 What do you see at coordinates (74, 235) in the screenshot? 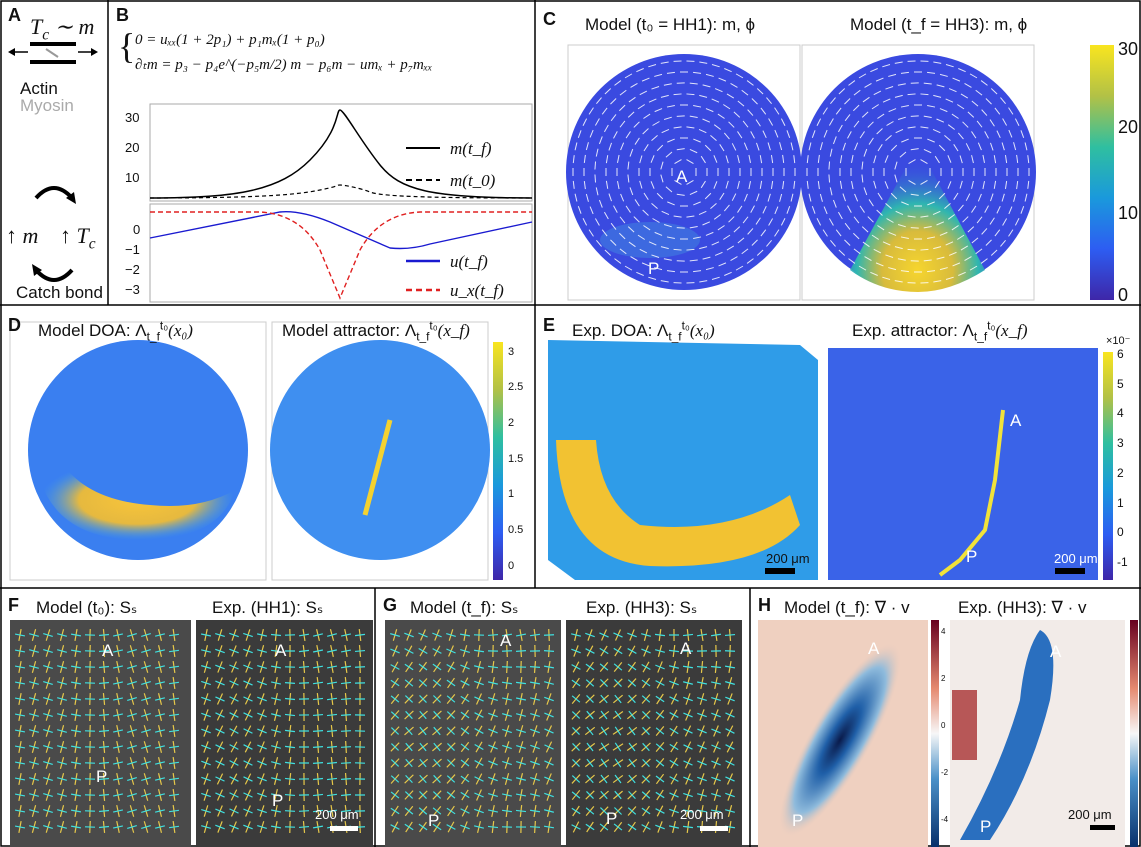
I see `symbol: ↑ T` at bounding box center [74, 235].